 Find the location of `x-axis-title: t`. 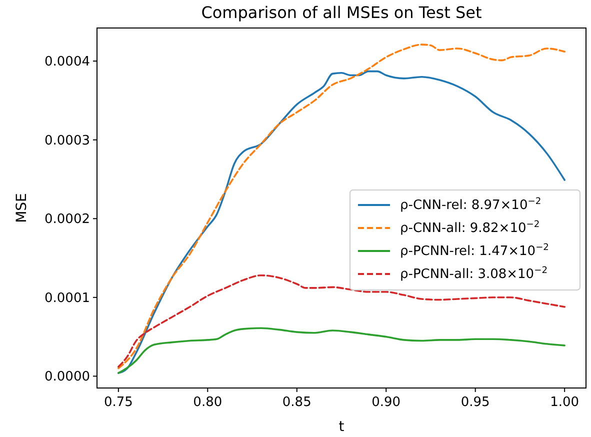

x-axis-title: t is located at coordinates (341, 427).